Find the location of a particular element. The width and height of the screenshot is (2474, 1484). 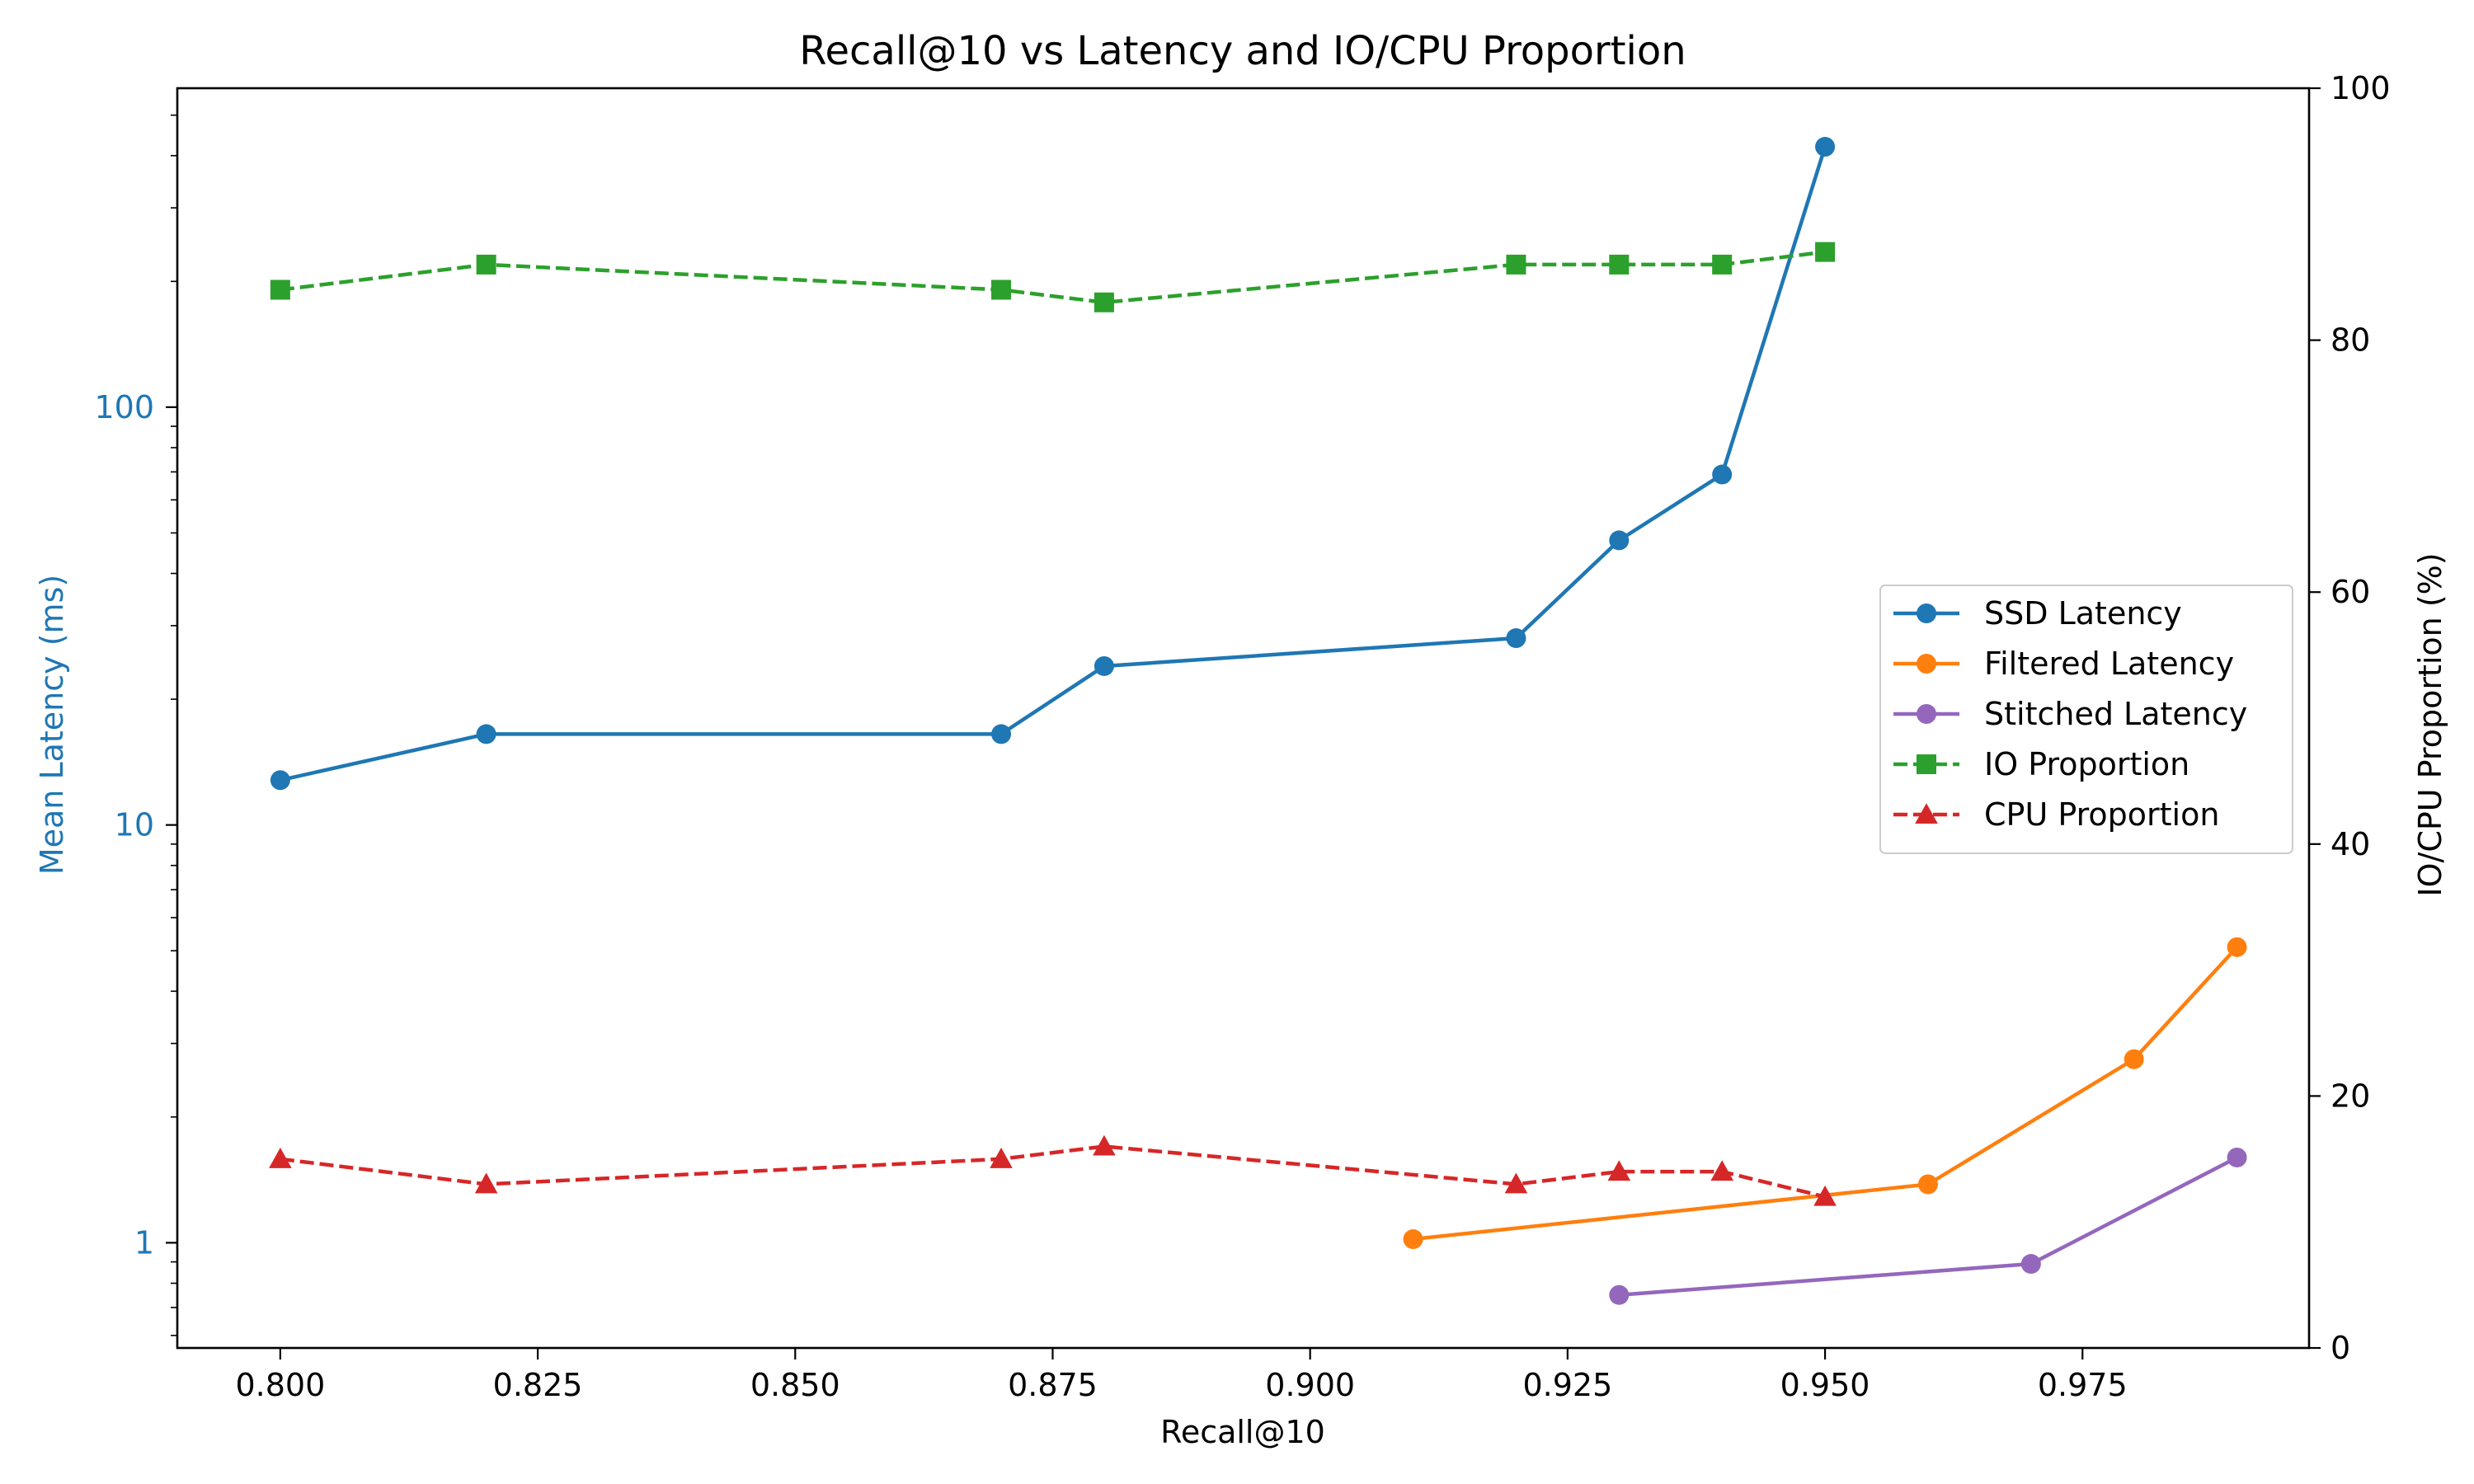

x-tick-label: 0.825 is located at coordinates (538, 1385).